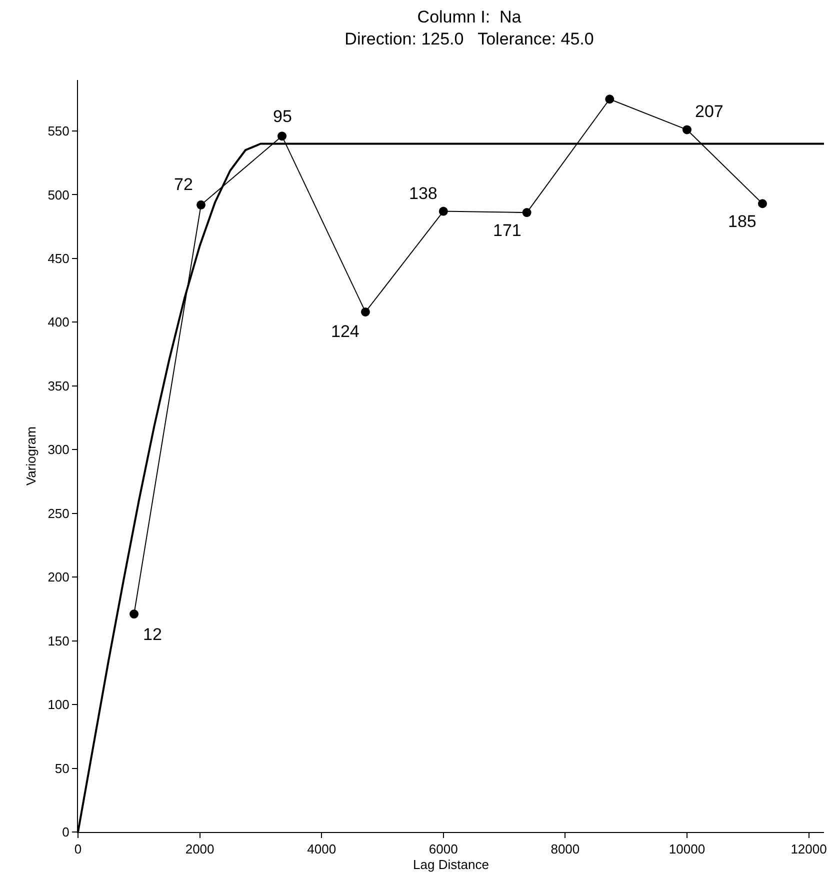  What do you see at coordinates (59, 577) in the screenshot?
I see `y-tick-label: 200` at bounding box center [59, 577].